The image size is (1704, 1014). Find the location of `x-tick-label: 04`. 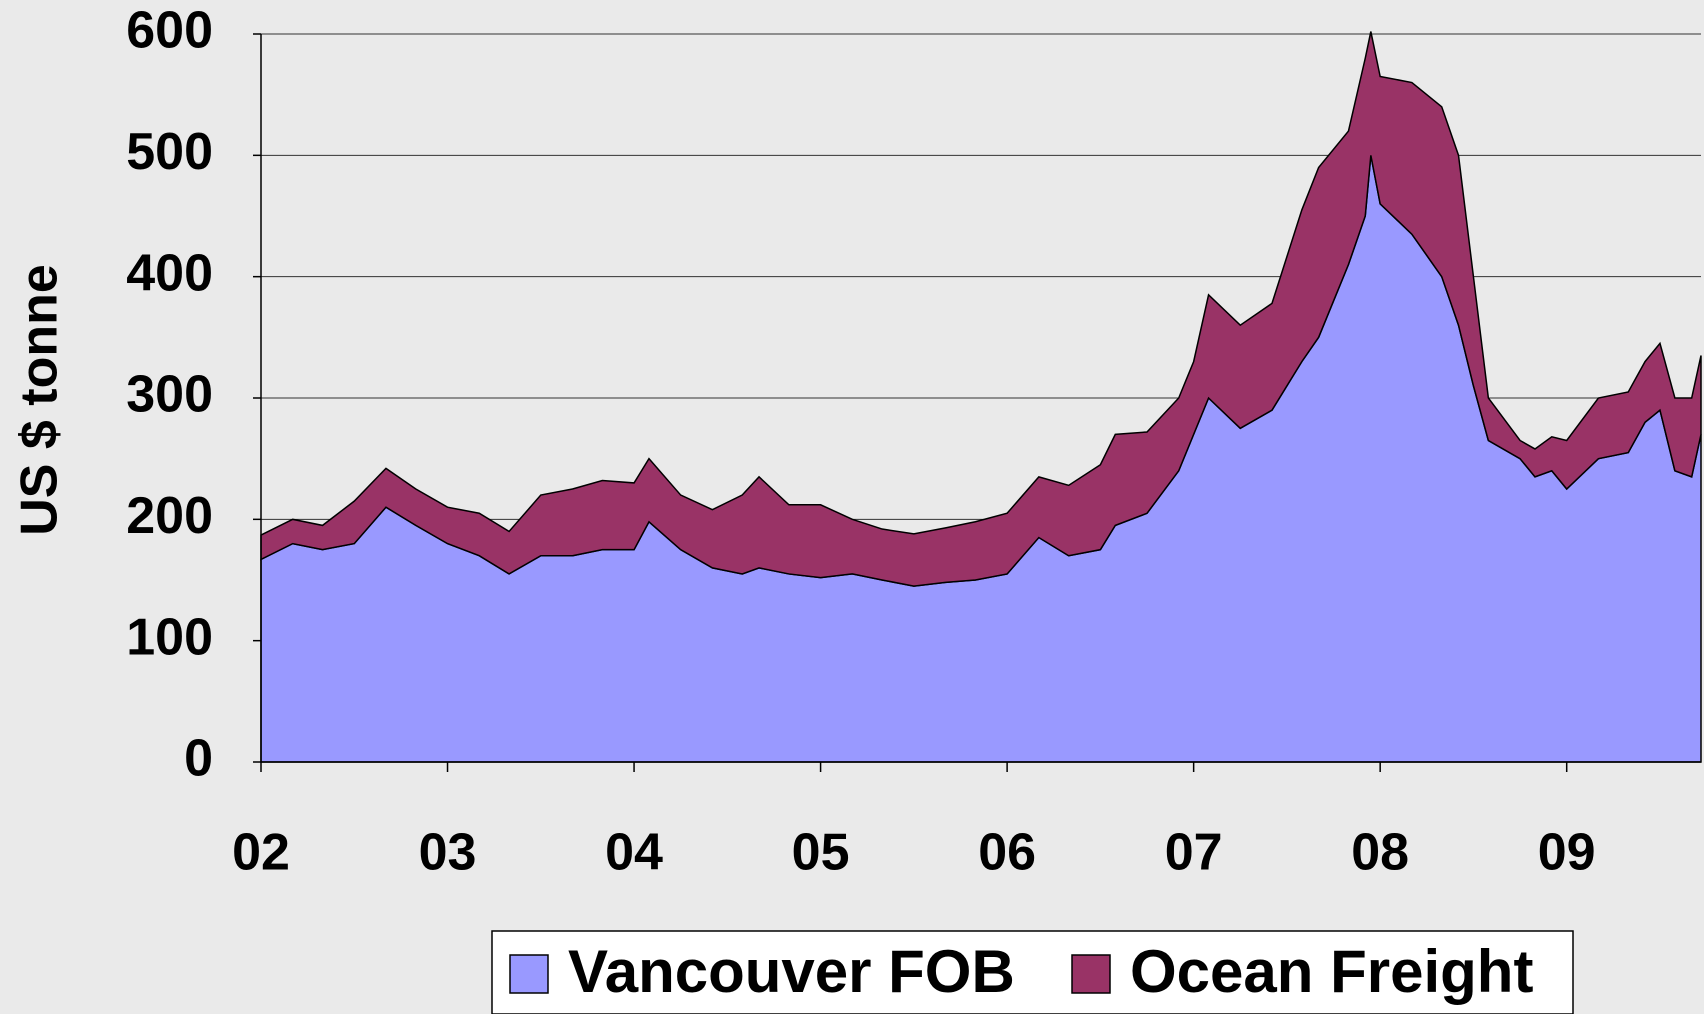

x-tick-label: 04 is located at coordinates (634, 853).